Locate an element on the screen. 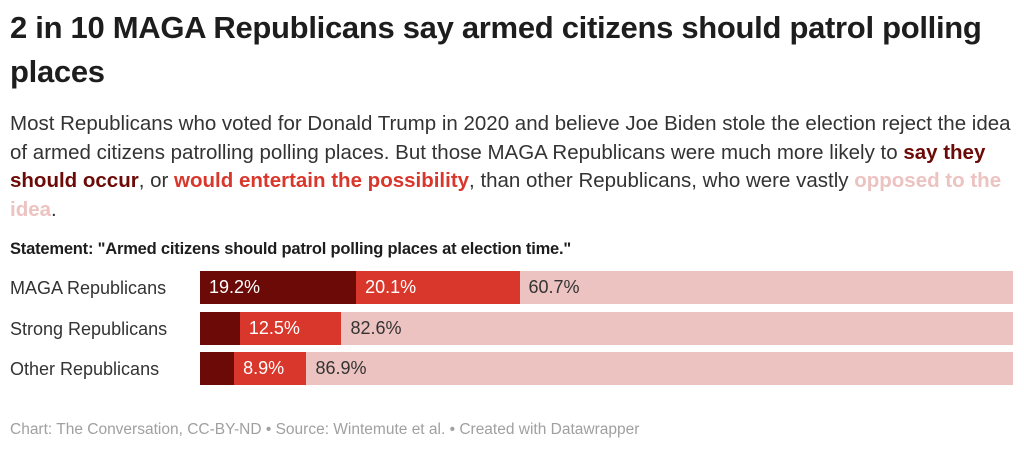  bar-row: Other Republicans 8.9% 86.9% is located at coordinates (512, 368).